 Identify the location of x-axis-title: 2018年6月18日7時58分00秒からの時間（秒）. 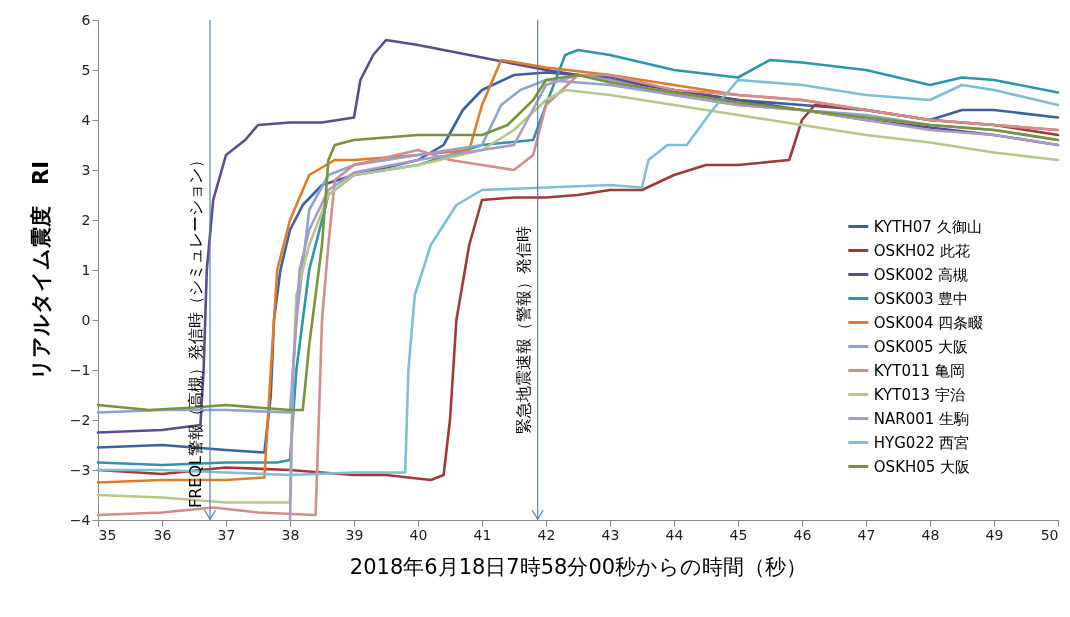
(578, 566).